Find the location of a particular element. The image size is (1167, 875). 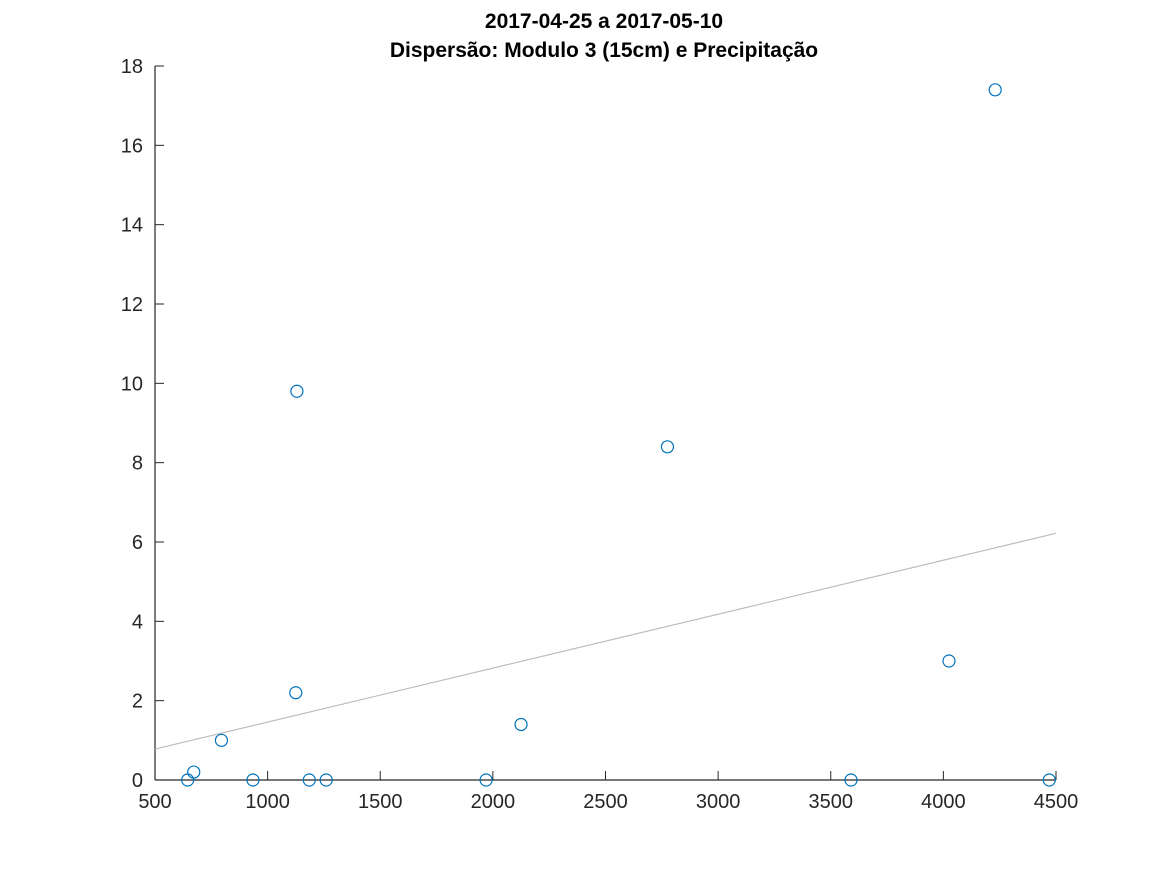

x-tick-label: 1000 is located at coordinates (267, 802).